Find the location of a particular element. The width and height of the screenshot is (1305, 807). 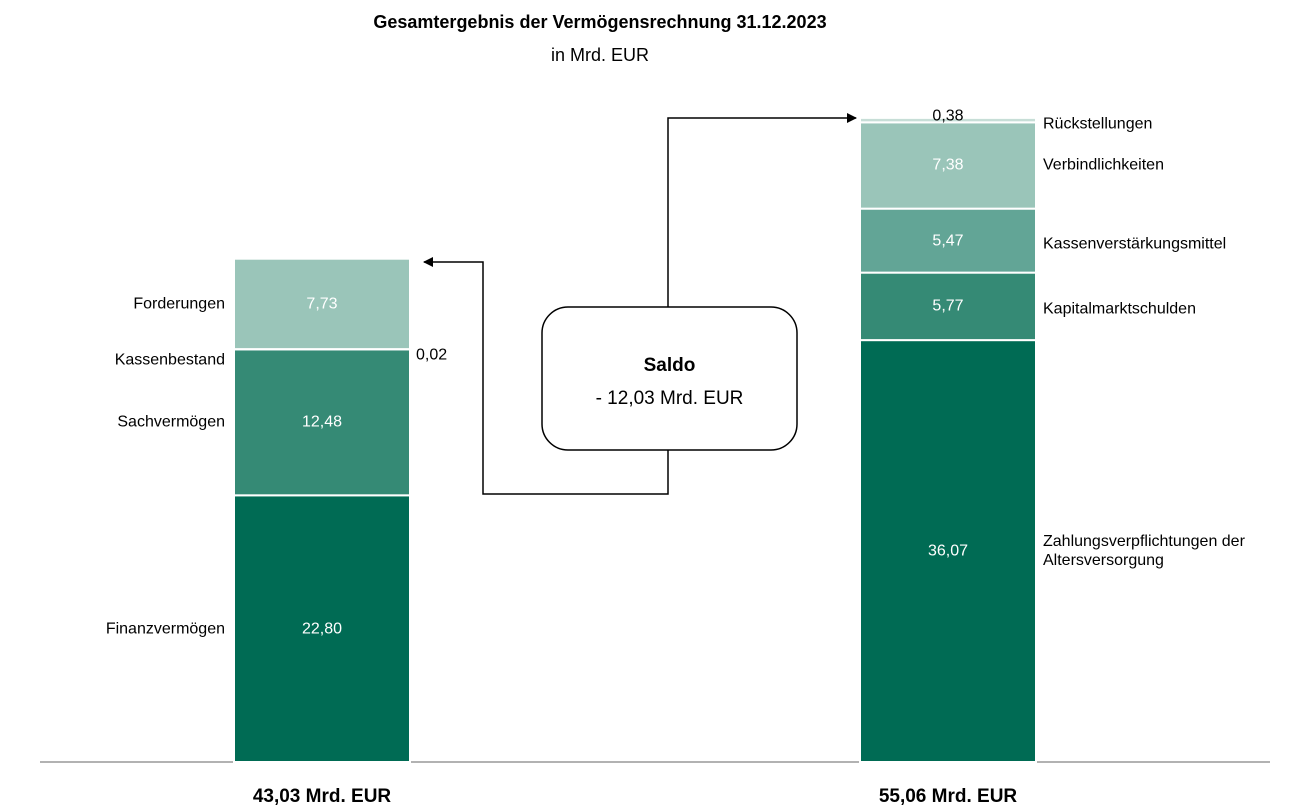

segment-name: Verbindlichkeiten is located at coordinates (1103, 165).